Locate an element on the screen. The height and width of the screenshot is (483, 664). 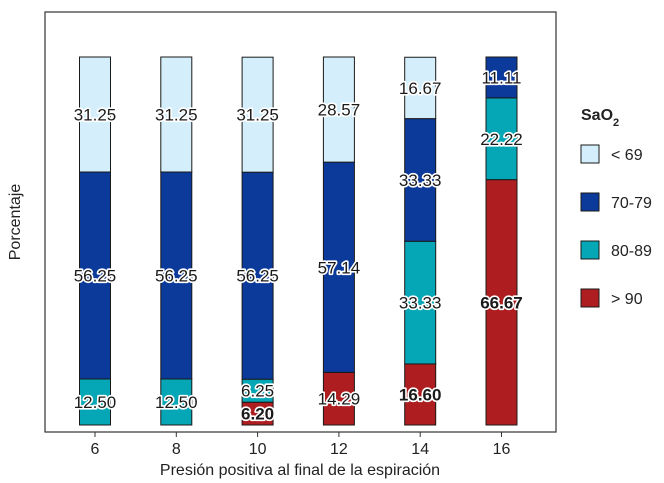
data-label: 16.67 is located at coordinates (420, 88).